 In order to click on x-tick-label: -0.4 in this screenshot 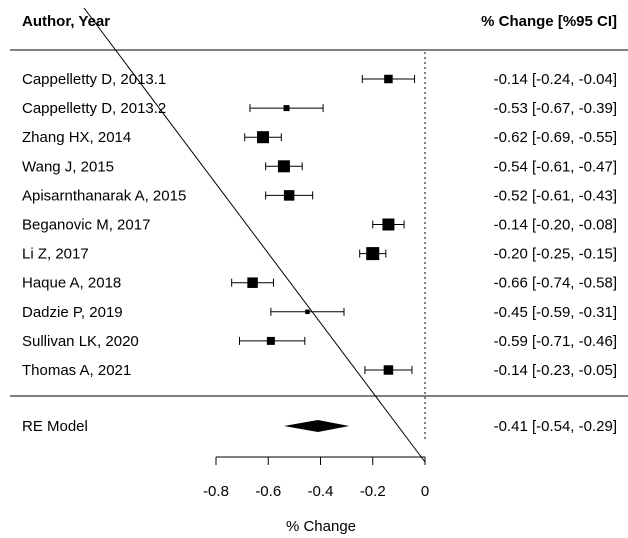, I will do `click(321, 491)`.